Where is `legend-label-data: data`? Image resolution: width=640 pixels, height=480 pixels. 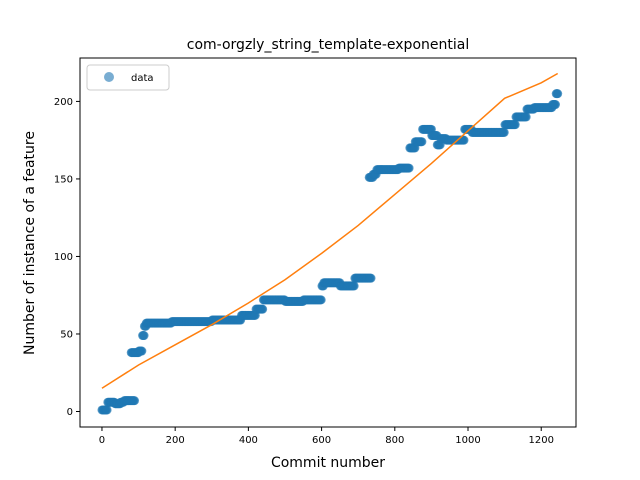
legend-label-data: data is located at coordinates (142, 78).